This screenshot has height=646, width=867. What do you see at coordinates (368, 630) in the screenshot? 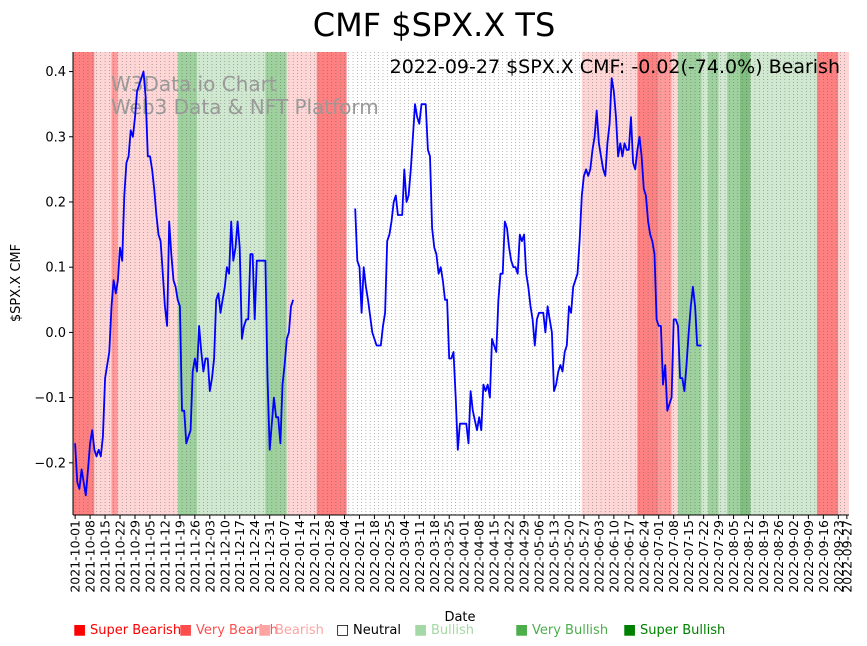
I see `legend-item-neutral: □ Neutral` at bounding box center [368, 630].